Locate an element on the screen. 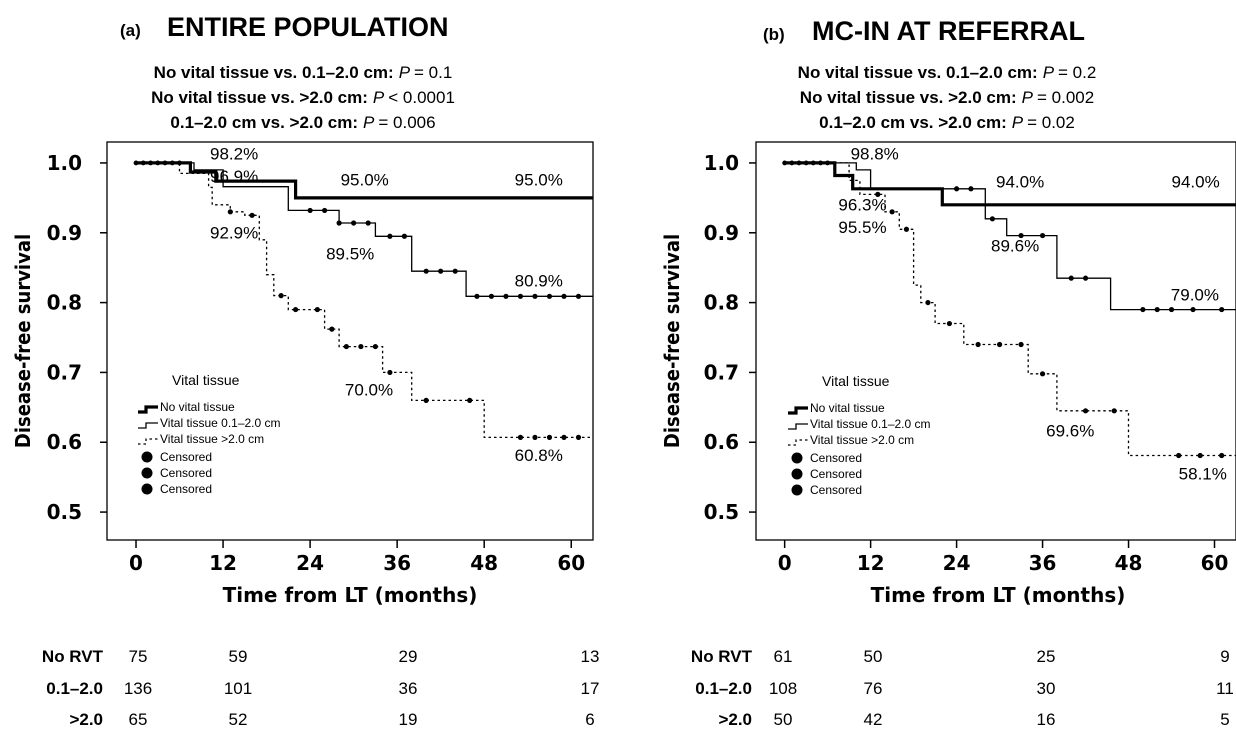  p-value-label: 0.1–2.0 cm vs. >2.0 cm: is located at coordinates (913, 122).